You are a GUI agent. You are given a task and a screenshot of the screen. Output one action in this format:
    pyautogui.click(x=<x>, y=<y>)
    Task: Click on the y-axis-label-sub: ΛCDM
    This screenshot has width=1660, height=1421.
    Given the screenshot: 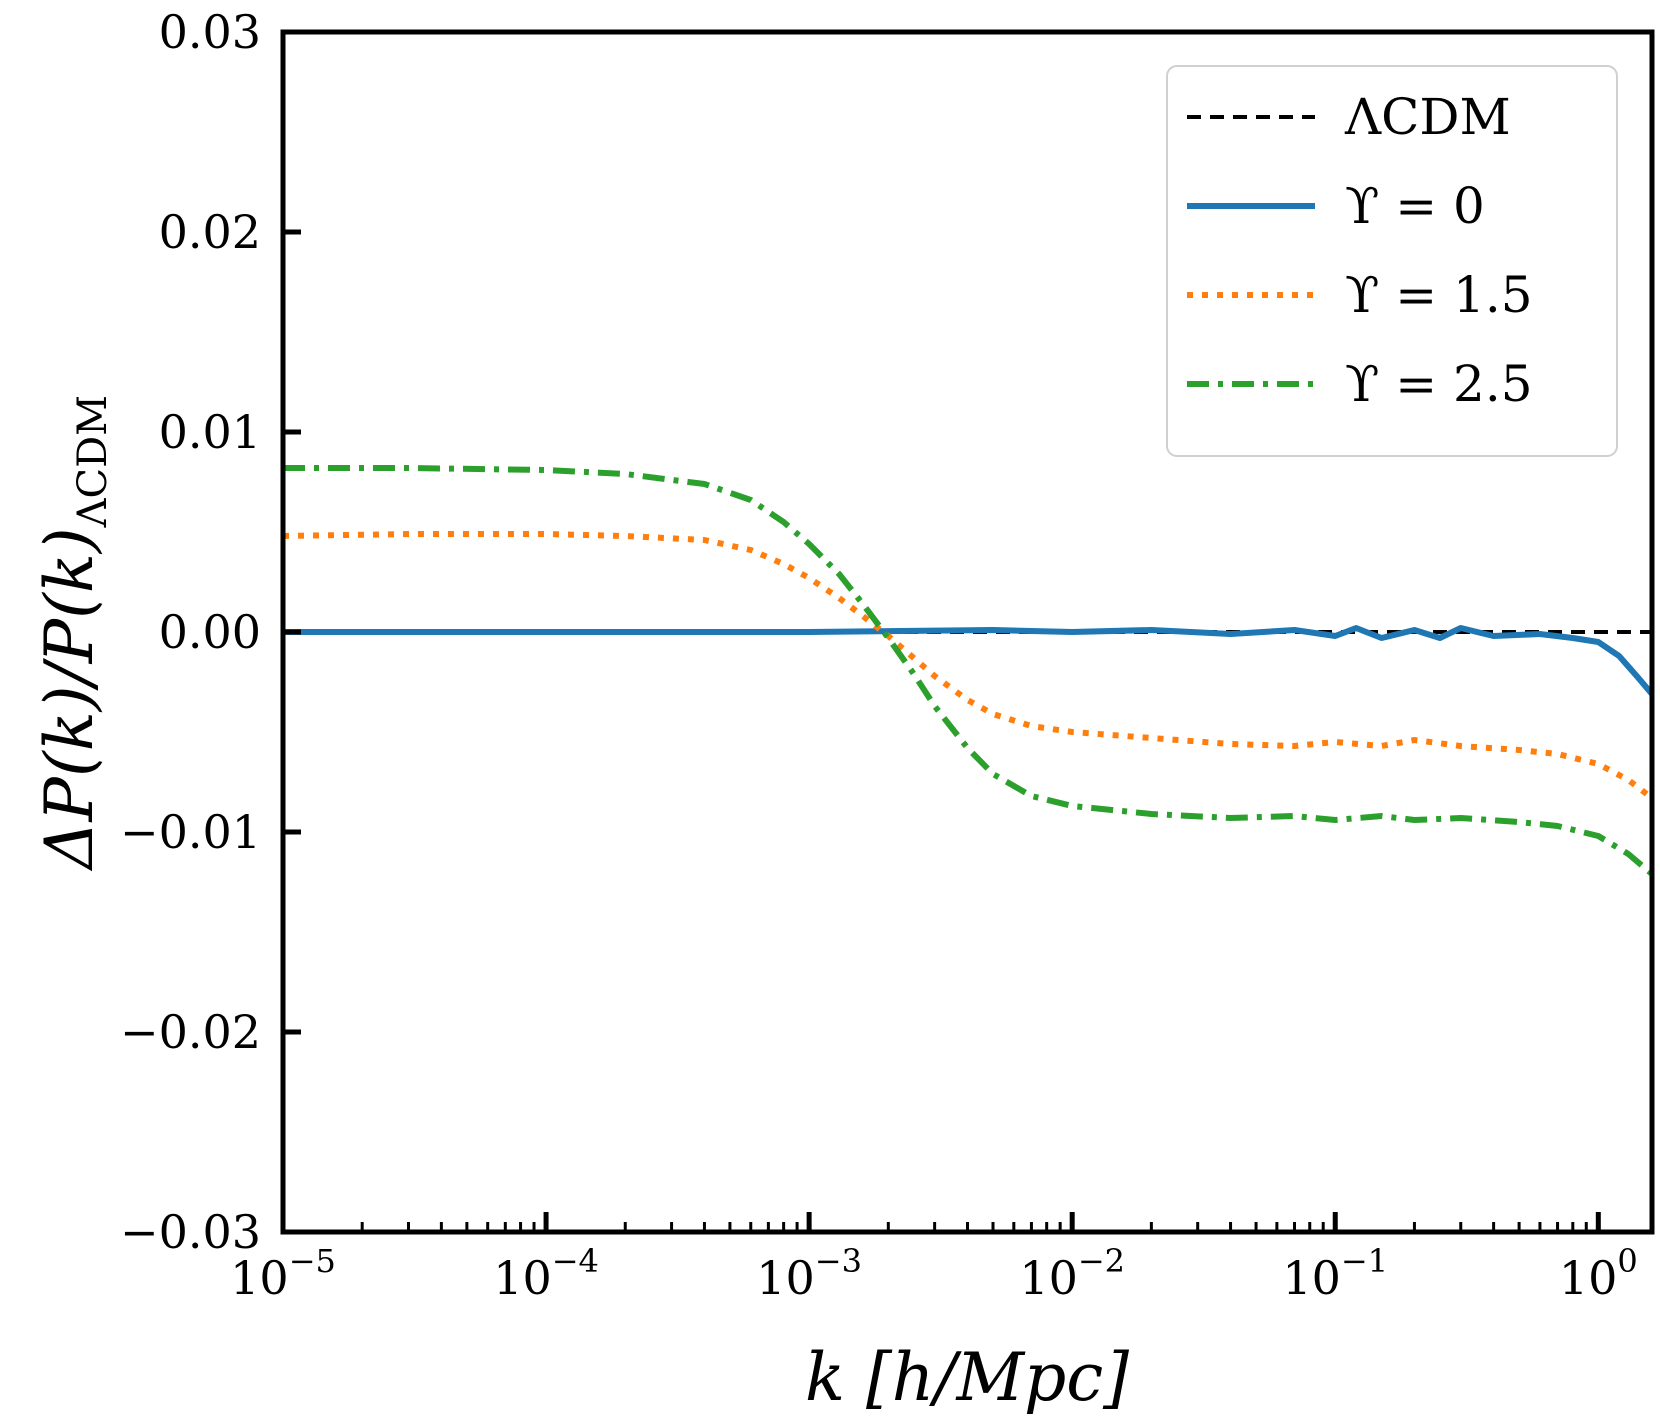 What is the action you would take?
    pyautogui.click(x=93, y=462)
    